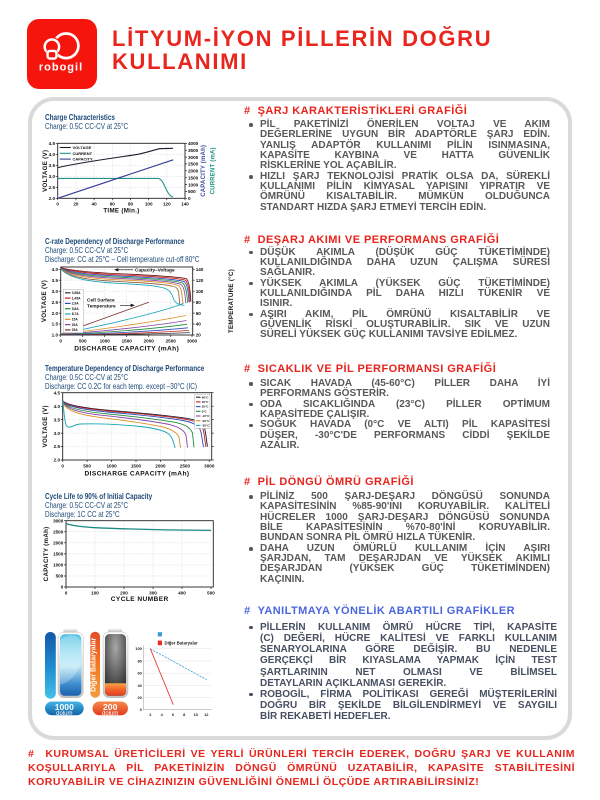  What do you see at coordinates (76, 304) in the screenshot?
I see `svg-text: 2,9A` at bounding box center [76, 304].